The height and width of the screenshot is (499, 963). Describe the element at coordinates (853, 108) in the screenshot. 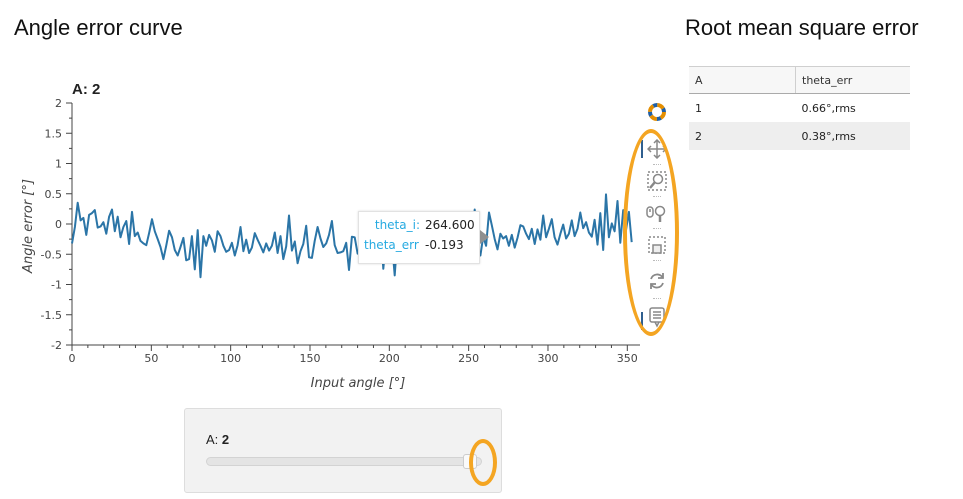

I see `table-cell: 0.66°,rms` at that location.